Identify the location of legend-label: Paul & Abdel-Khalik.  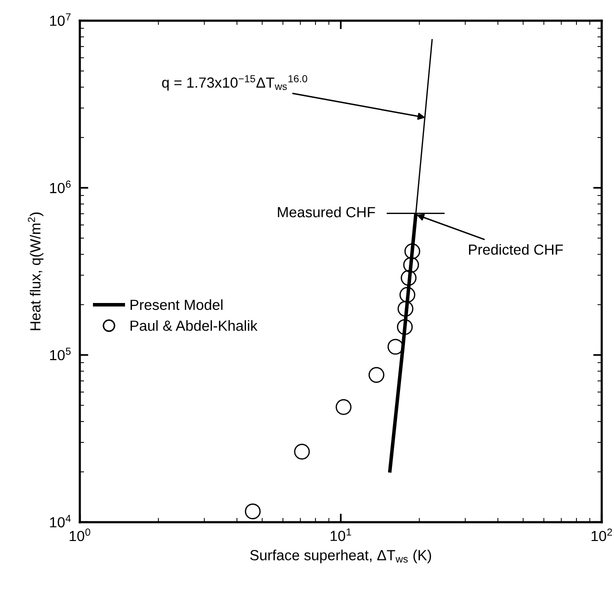
(194, 325).